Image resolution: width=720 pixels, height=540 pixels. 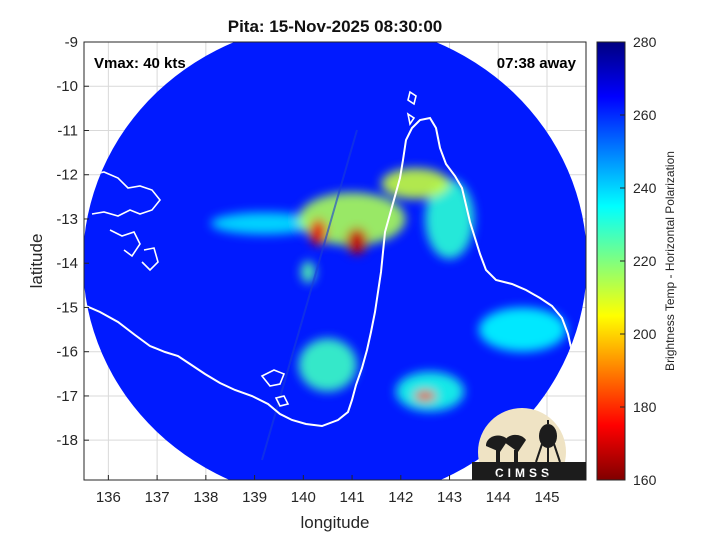 What do you see at coordinates (645, 42) in the screenshot?
I see `colorbar-tick-label-6: 280` at bounding box center [645, 42].